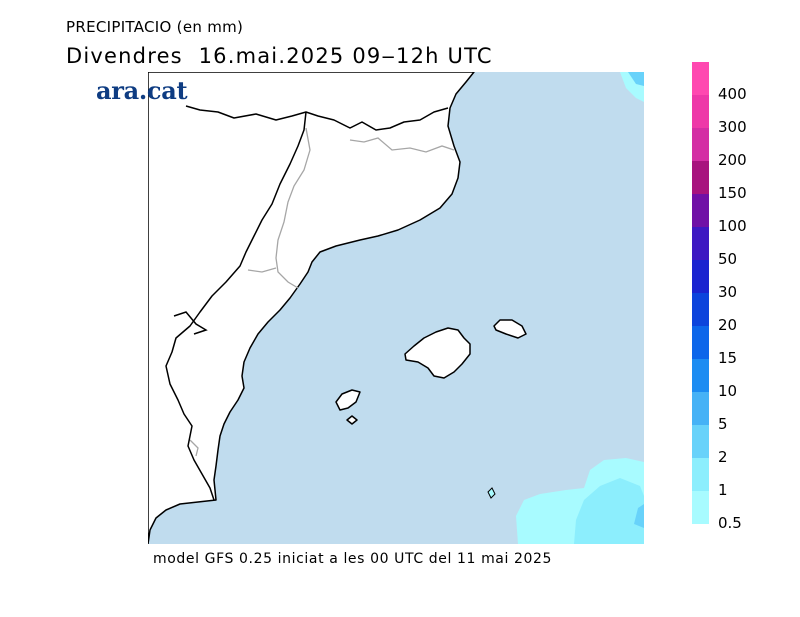 Image resolution: width=800 pixels, height=617 pixels. I want to click on legend-label: 50, so click(728, 259).